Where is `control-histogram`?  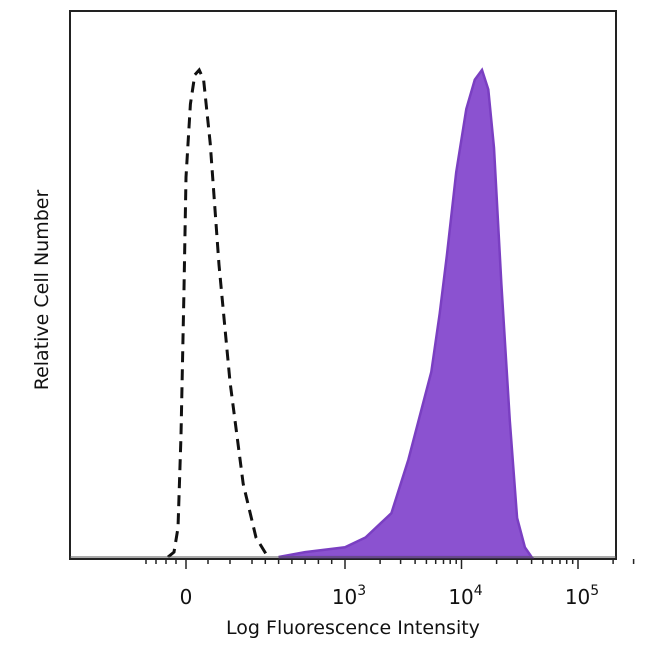
control-histogram is located at coordinates (218, 313).